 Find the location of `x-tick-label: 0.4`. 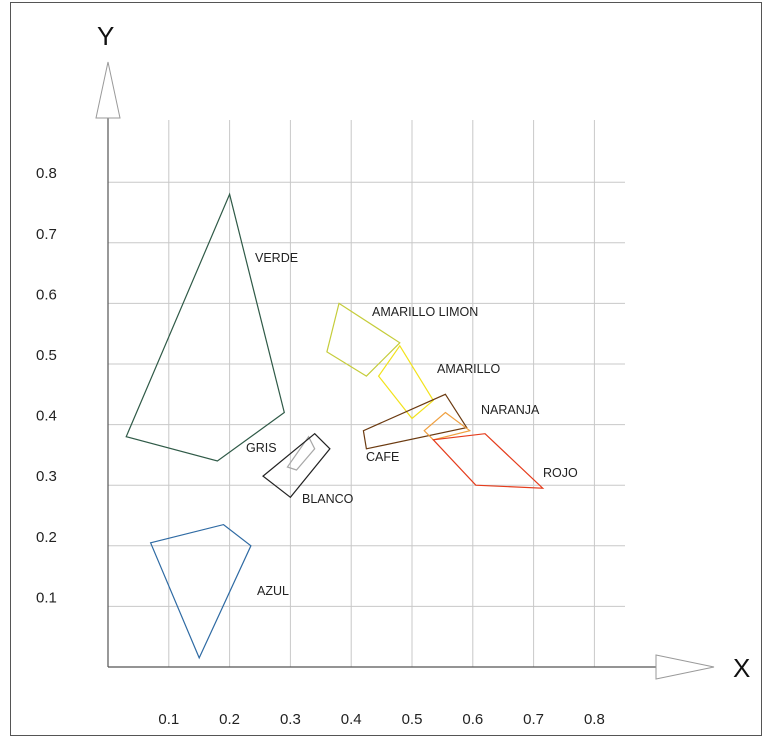

x-tick-label: 0.4 is located at coordinates (351, 719).